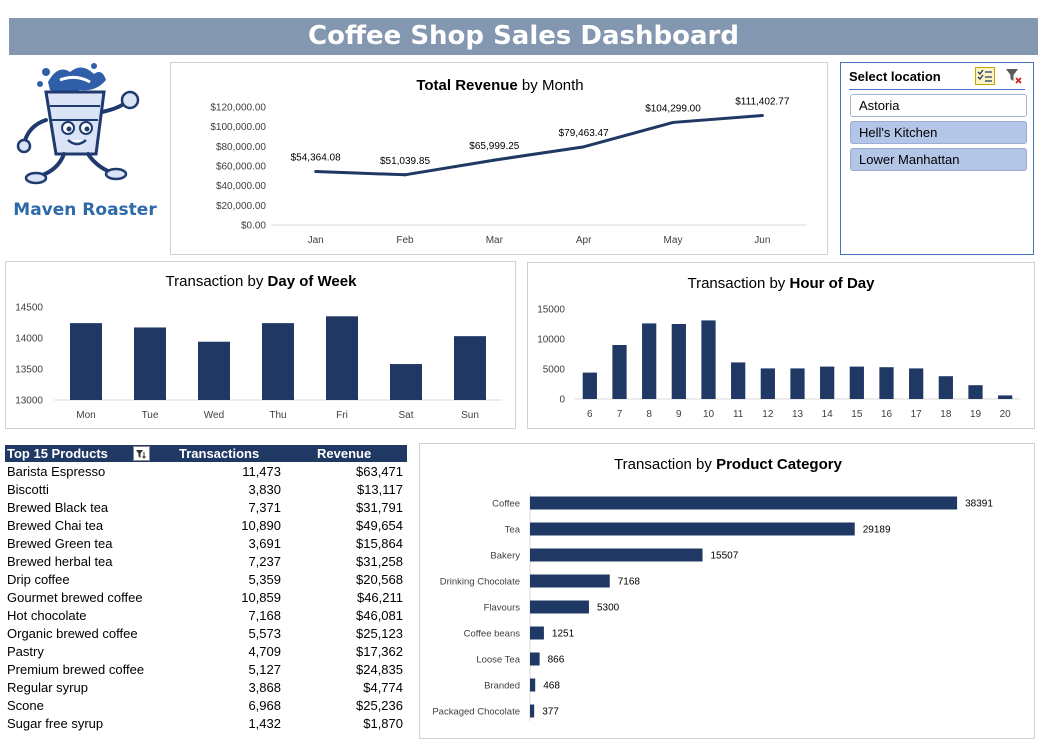 The width and height of the screenshot is (1050, 749). What do you see at coordinates (264, 633) in the screenshot?
I see `cell-transactions: 5,573` at bounding box center [264, 633].